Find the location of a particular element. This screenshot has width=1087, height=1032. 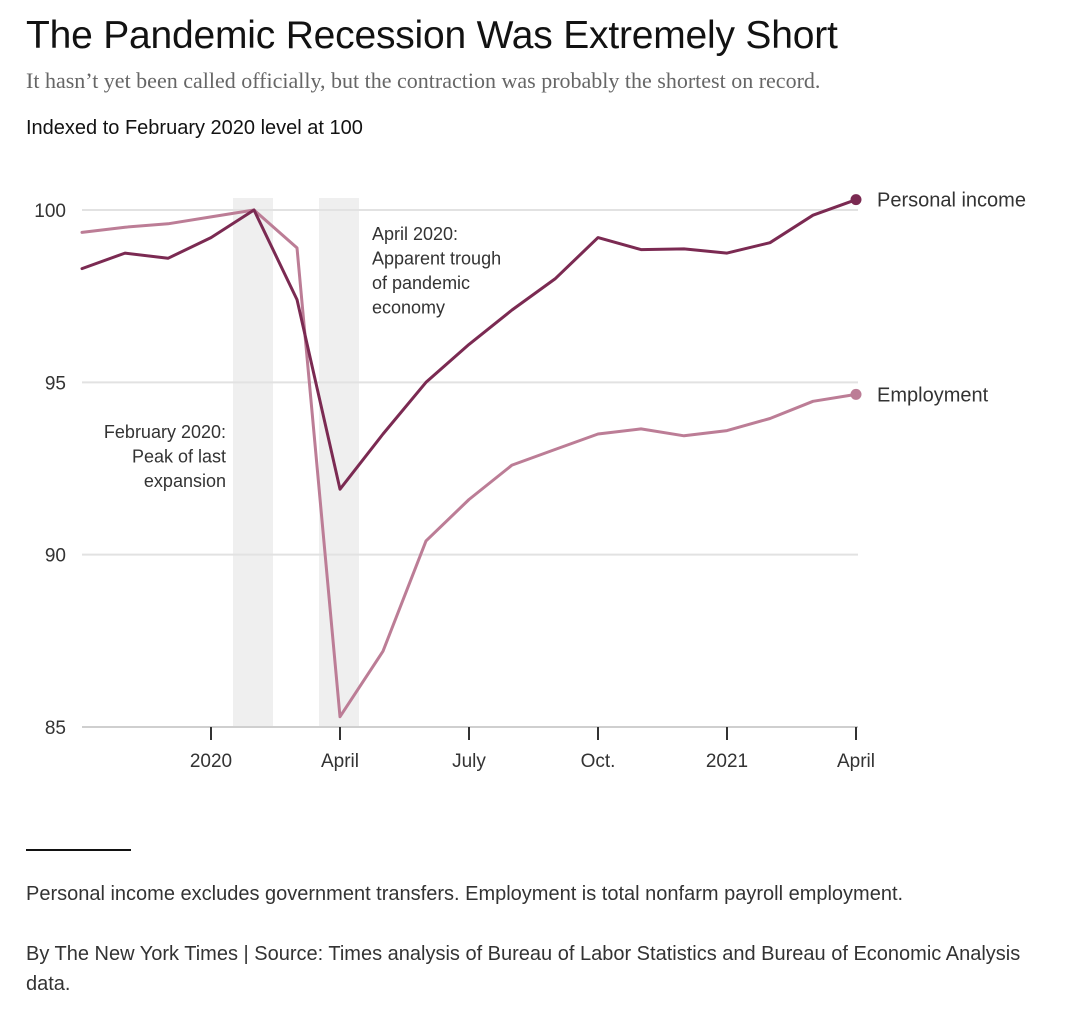

y-tick-label-95: 95 is located at coordinates (55, 383).